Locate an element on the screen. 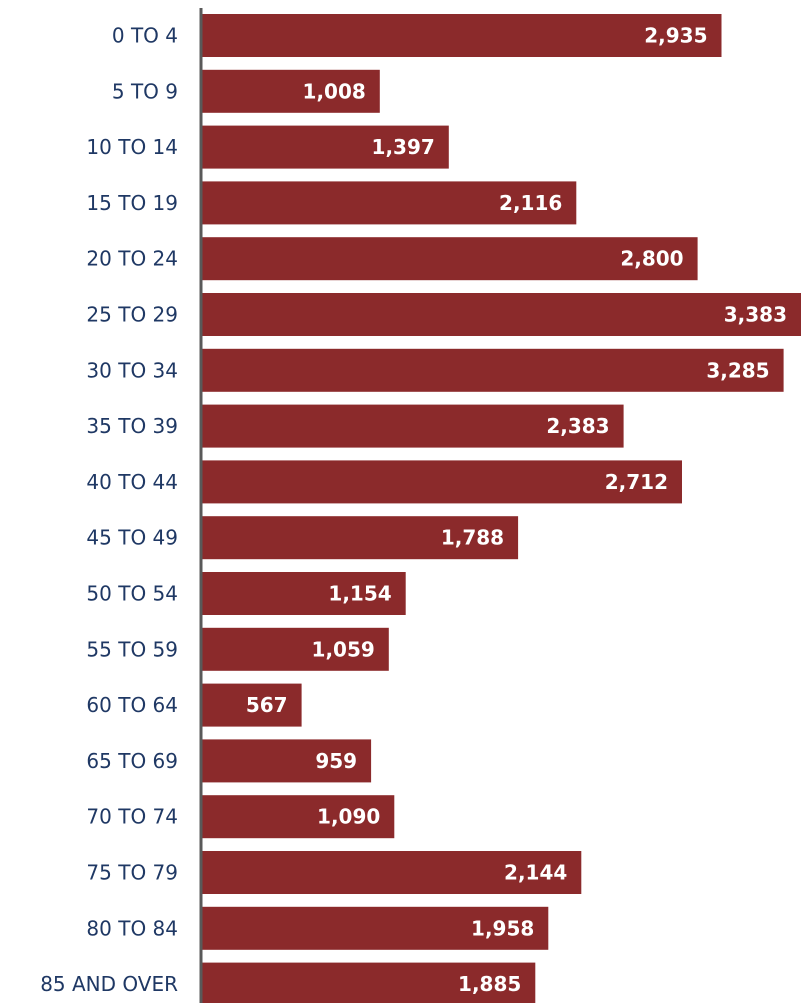 This screenshot has width=802, height=1003. category-label-14: 70 TO 74 is located at coordinates (132, 817).